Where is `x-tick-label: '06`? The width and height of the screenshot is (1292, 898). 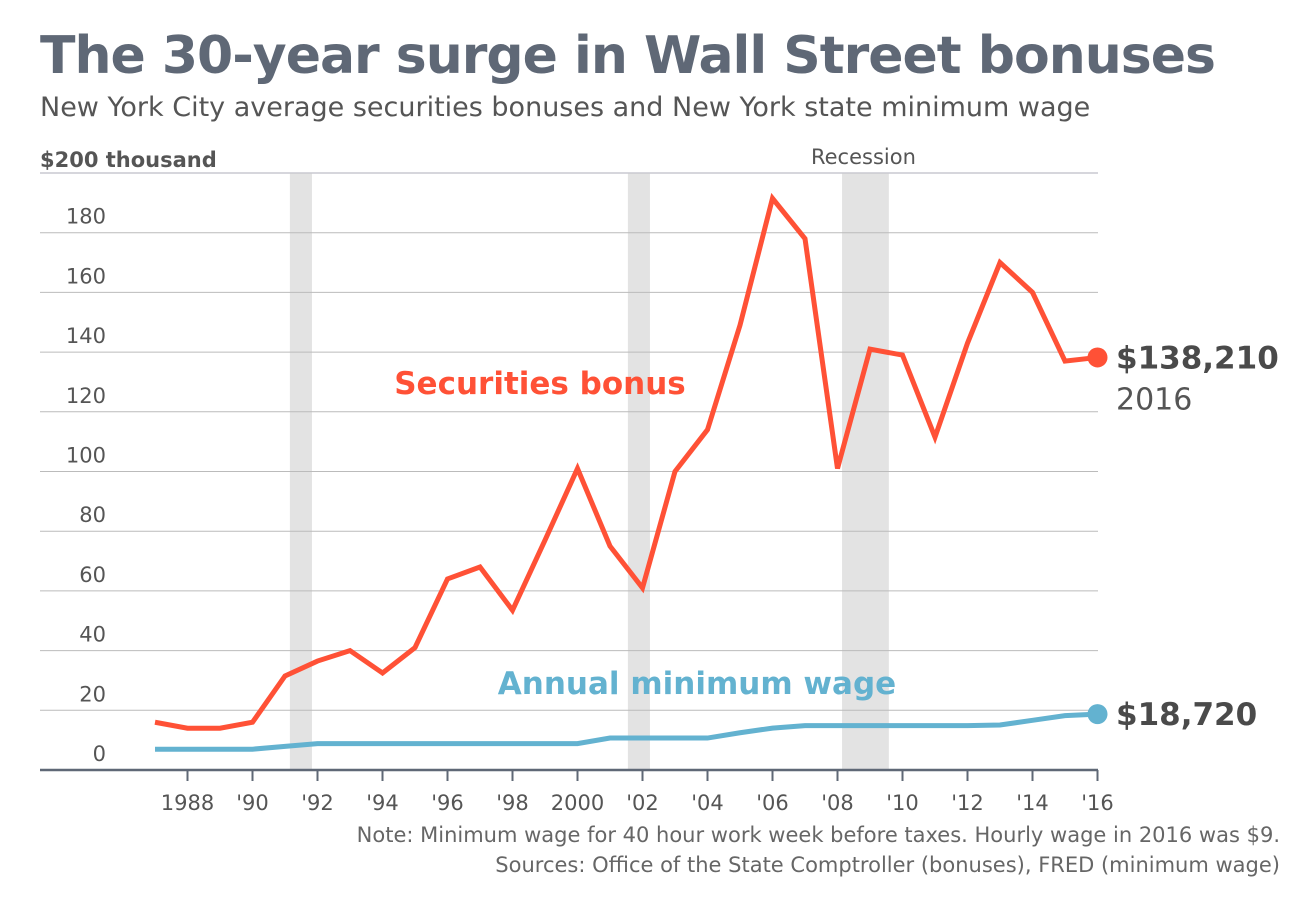 x-tick-label: '06 is located at coordinates (772, 803).